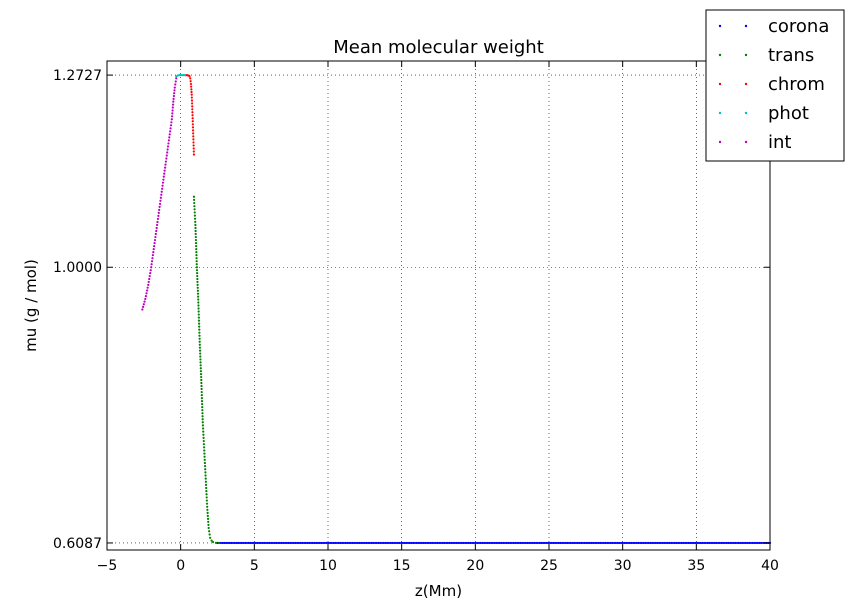 The height and width of the screenshot is (612, 856). What do you see at coordinates (206, 370) in the screenshot?
I see `series-trans` at bounding box center [206, 370].